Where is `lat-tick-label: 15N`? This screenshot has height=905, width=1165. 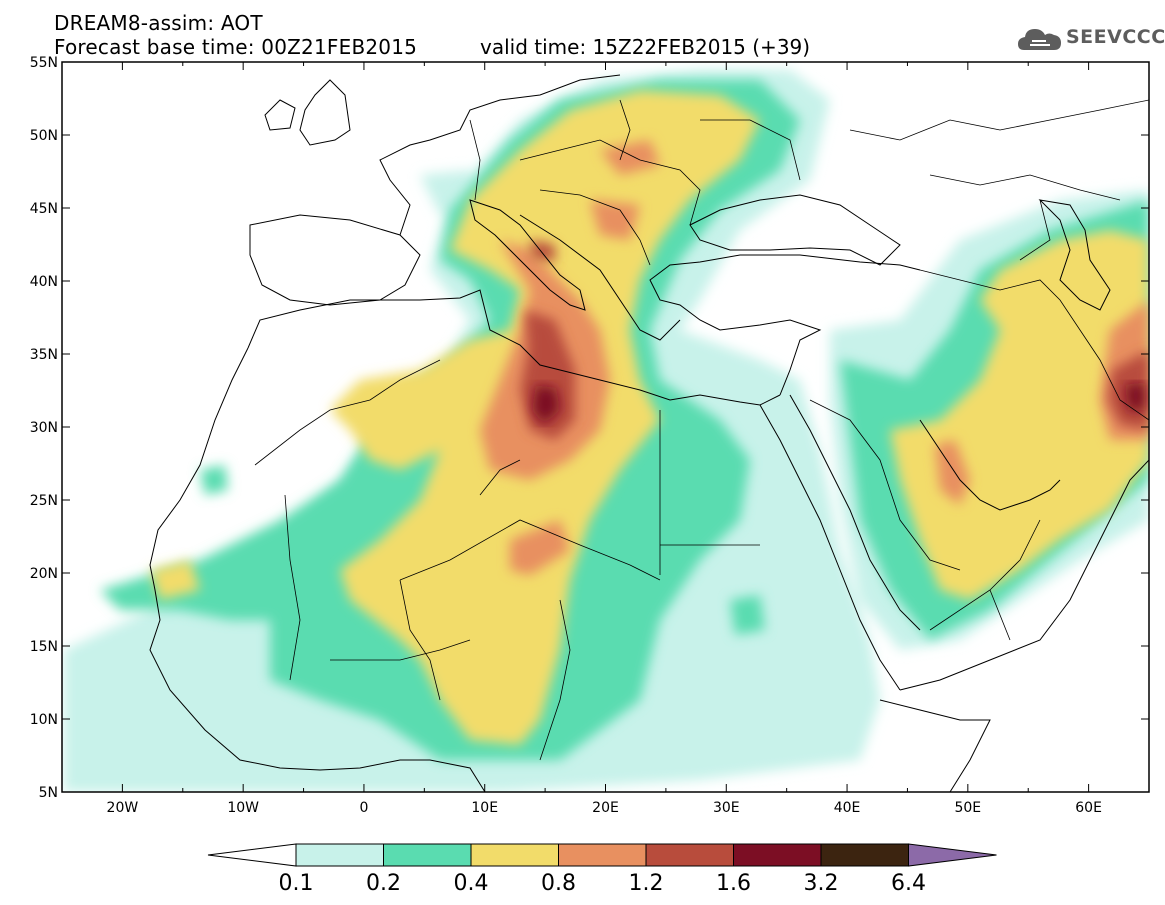 lat-tick-label: 15N is located at coordinates (44, 647).